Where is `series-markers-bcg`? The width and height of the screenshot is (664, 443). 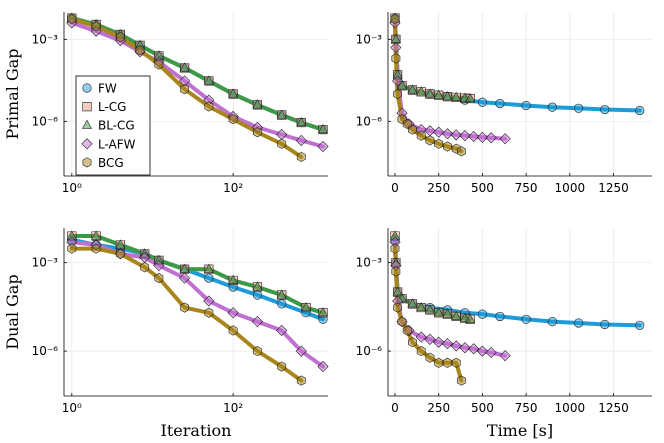 series-markers-bcg is located at coordinates (186, 314).